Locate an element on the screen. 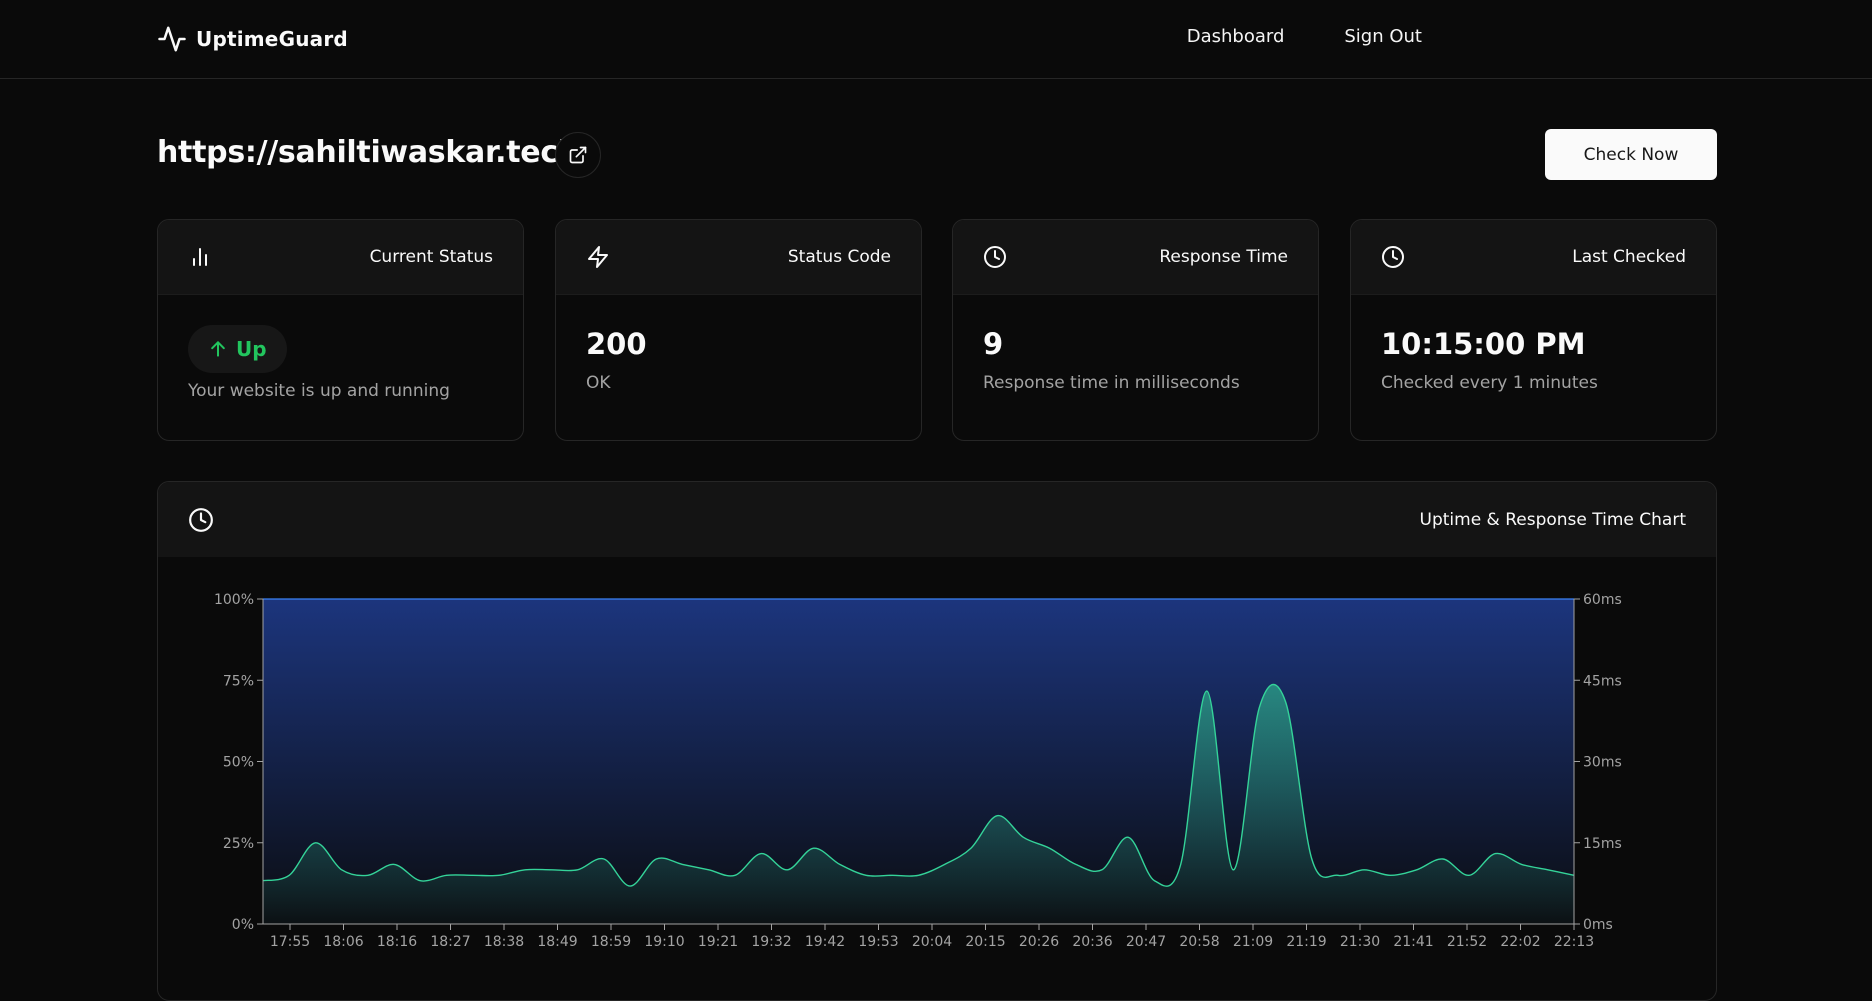 Image resolution: width=1872 pixels, height=1001 pixels. x-tick-label: 18:06 is located at coordinates (343, 942).